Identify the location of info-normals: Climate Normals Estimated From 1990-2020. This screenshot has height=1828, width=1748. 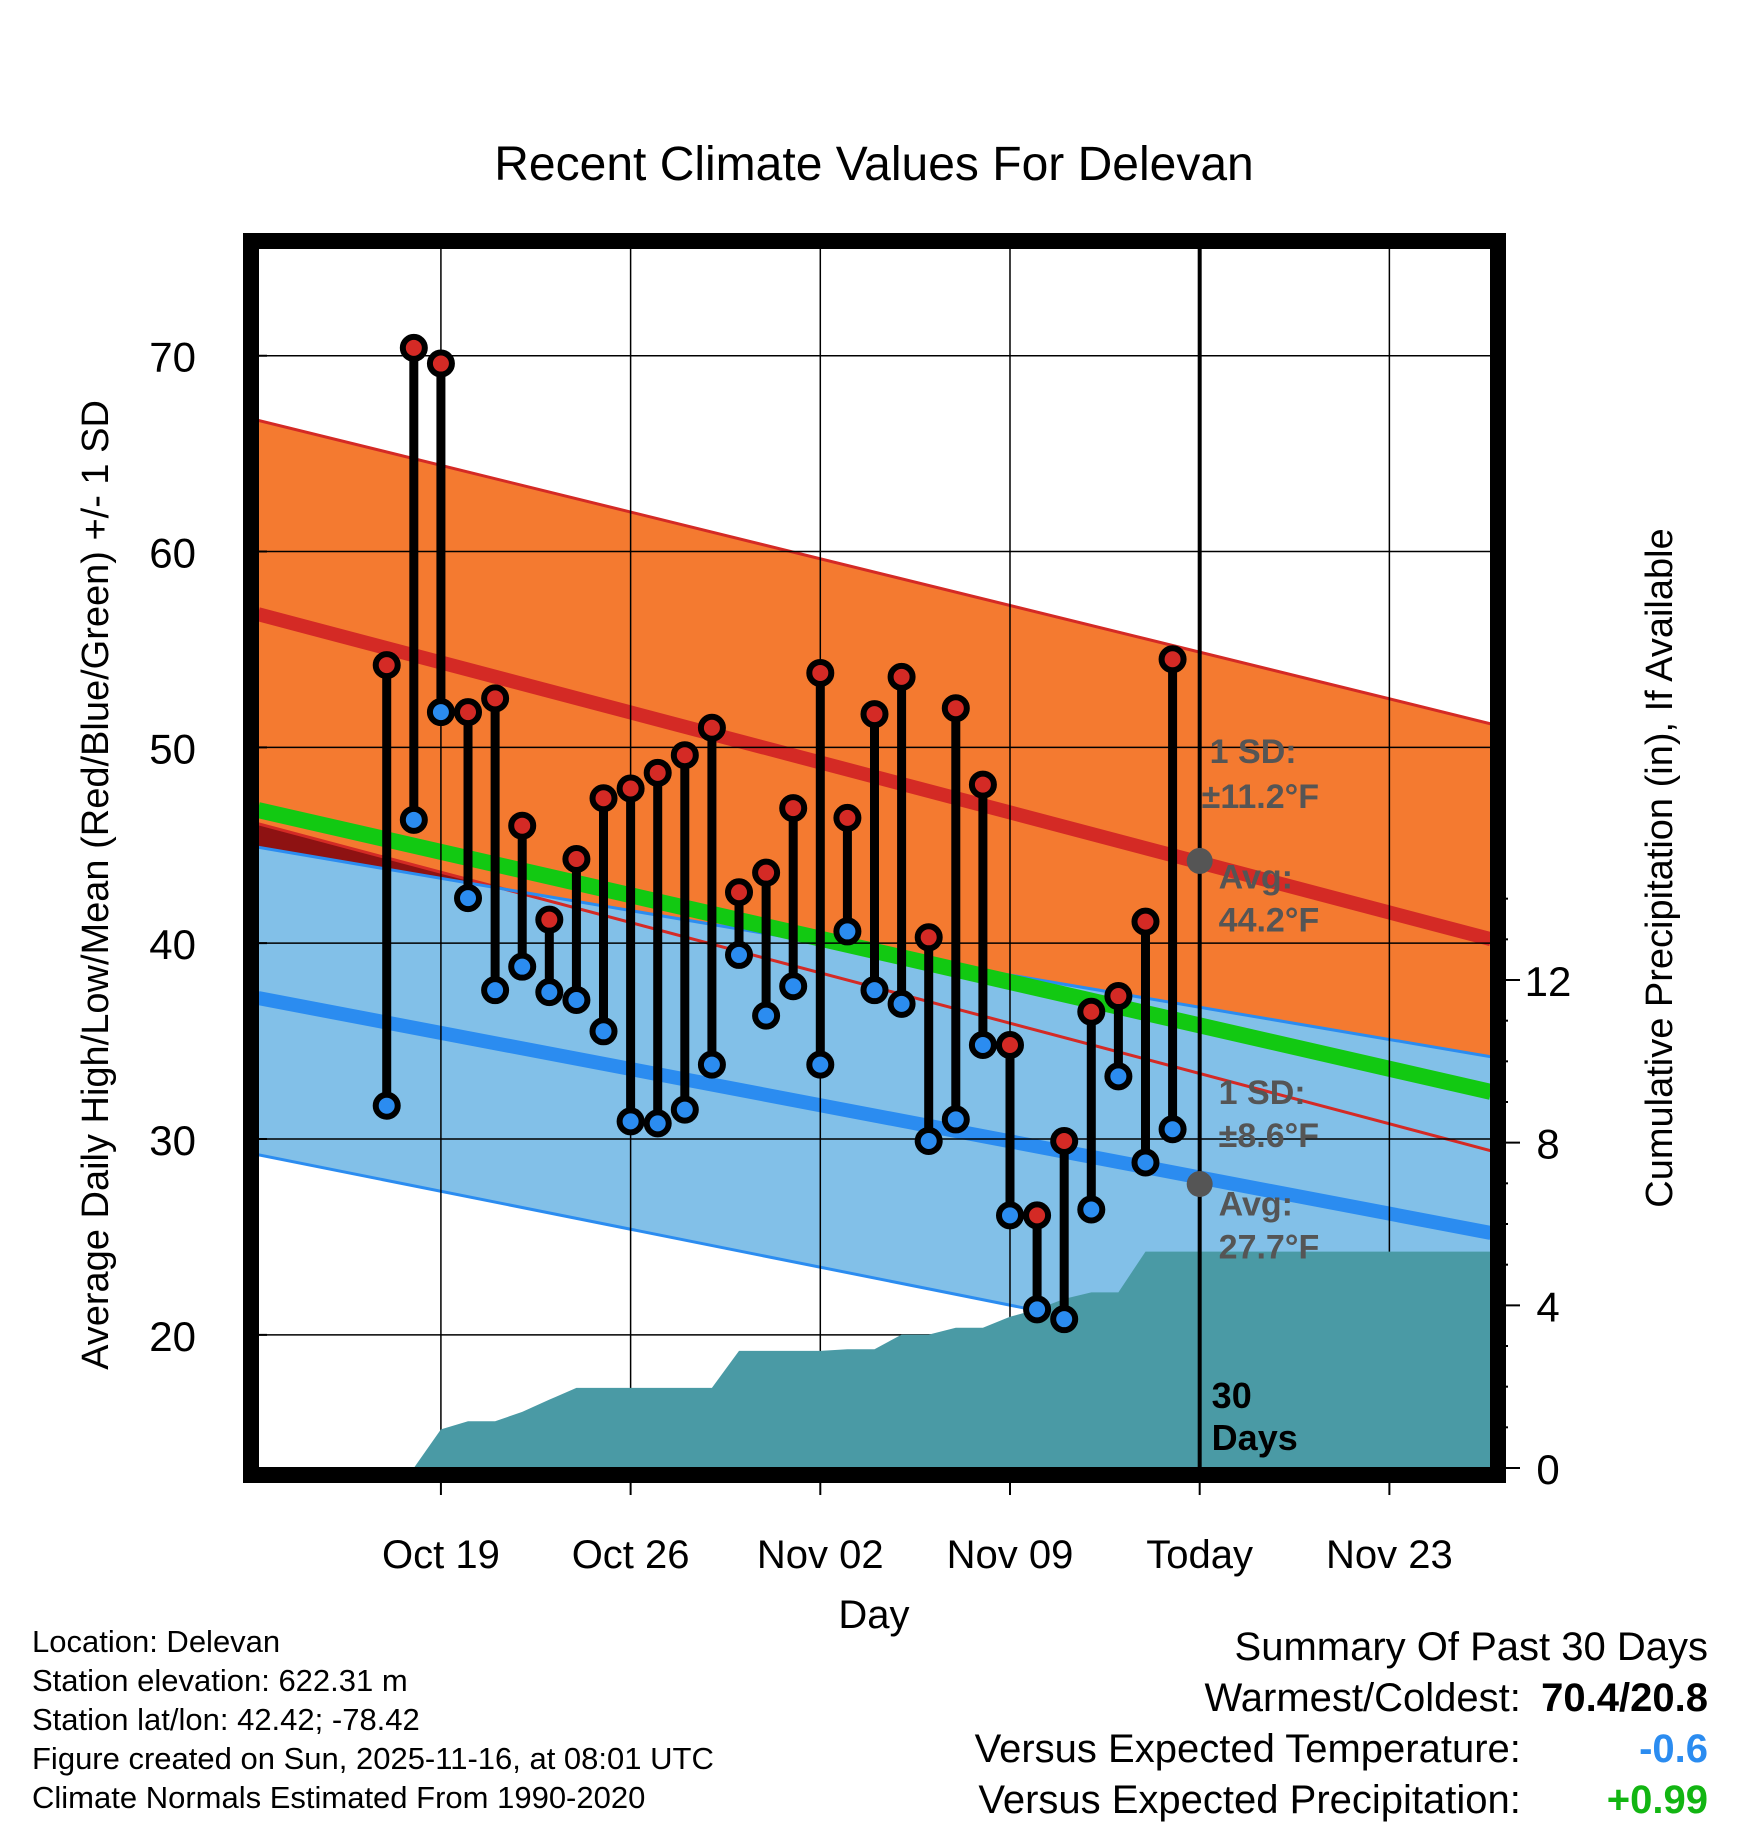
(339, 1797).